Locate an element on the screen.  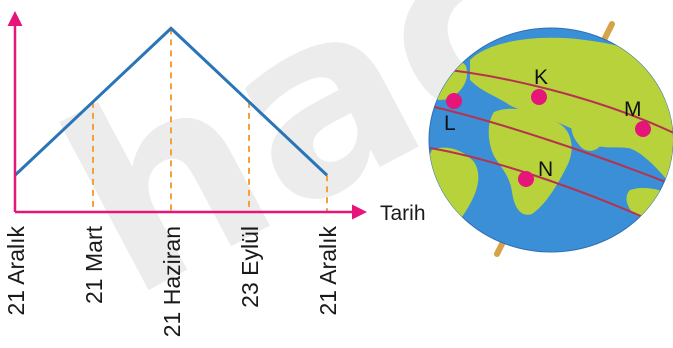
x-axis-title: Tarih is located at coordinates (403, 213).